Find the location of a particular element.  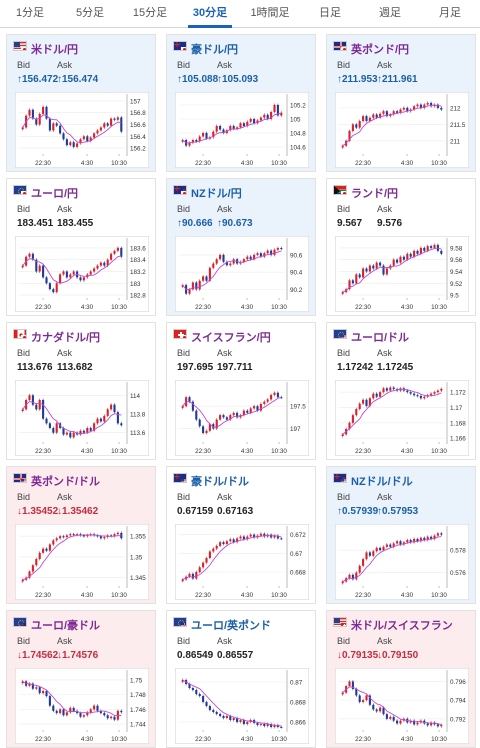

candlestick-chart: 0.578 0.576 22:30 4:30 10:30 is located at coordinates (402, 562).